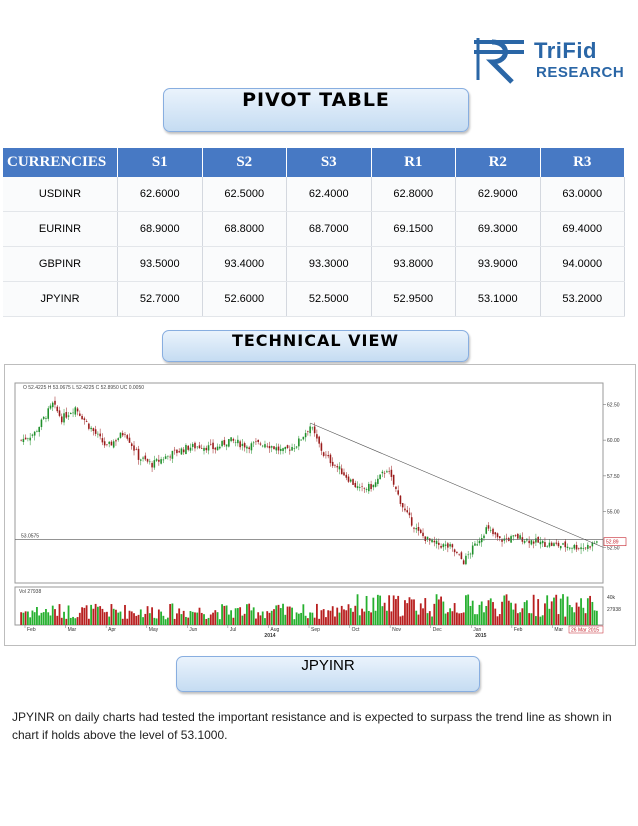  I want to click on header-r3: R3, so click(582, 162).